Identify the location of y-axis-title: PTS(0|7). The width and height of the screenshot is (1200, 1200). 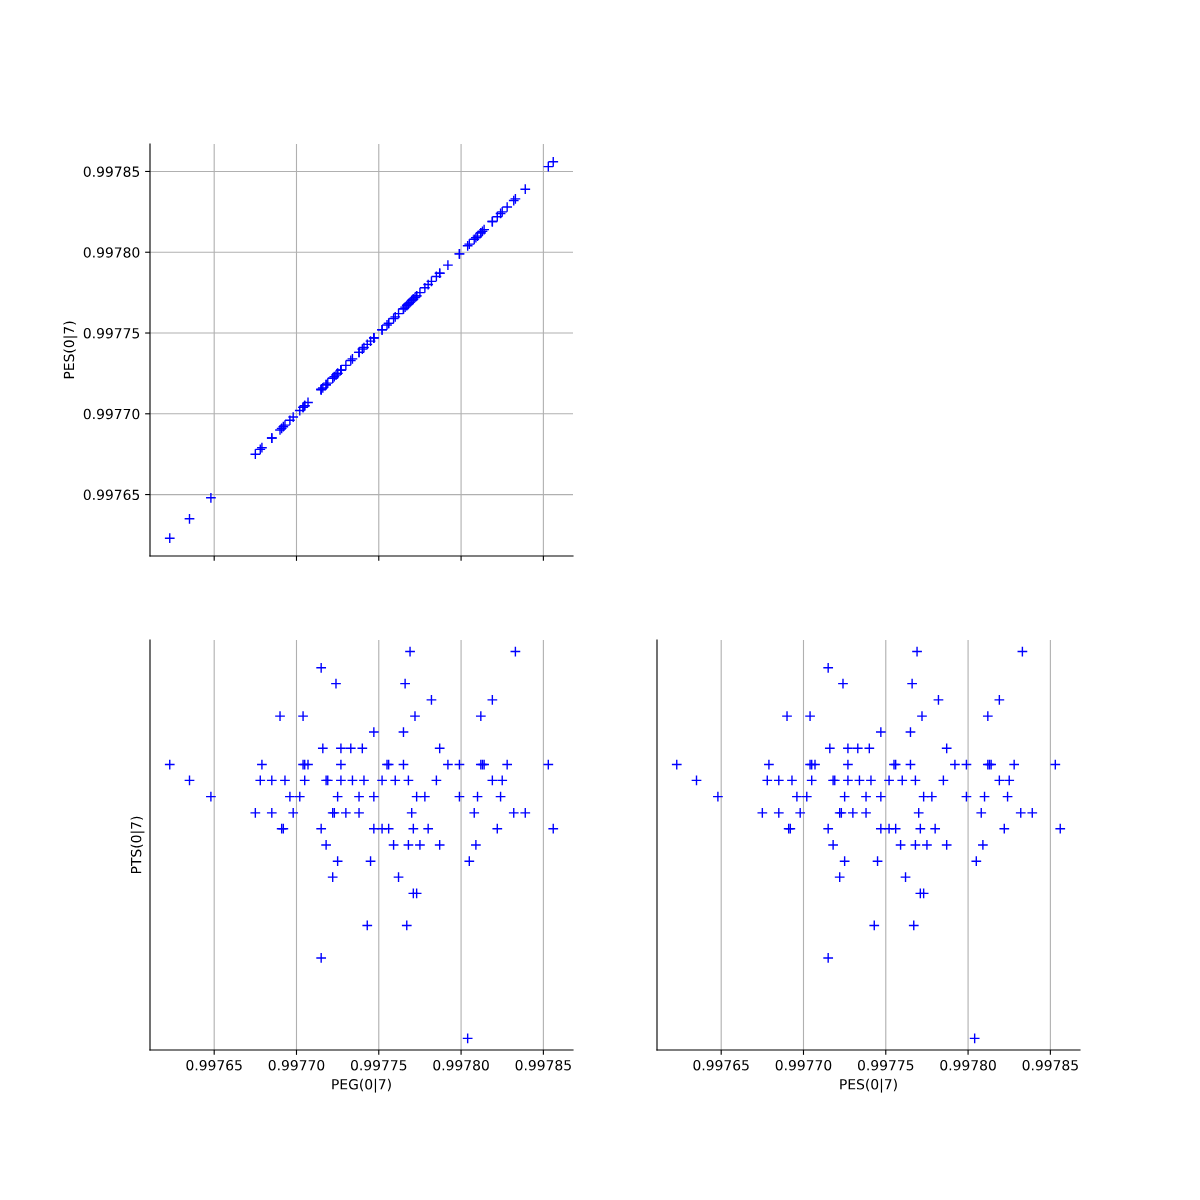
(137, 845).